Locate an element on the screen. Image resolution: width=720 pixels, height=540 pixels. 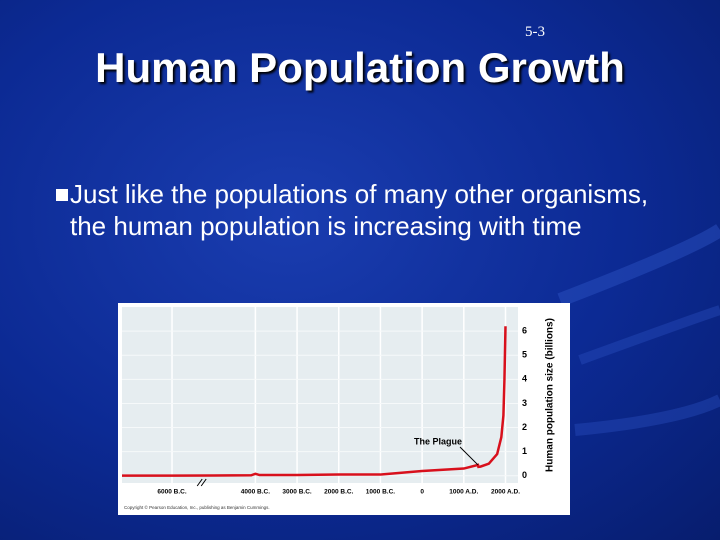
axis-break is located at coordinates (201, 482).